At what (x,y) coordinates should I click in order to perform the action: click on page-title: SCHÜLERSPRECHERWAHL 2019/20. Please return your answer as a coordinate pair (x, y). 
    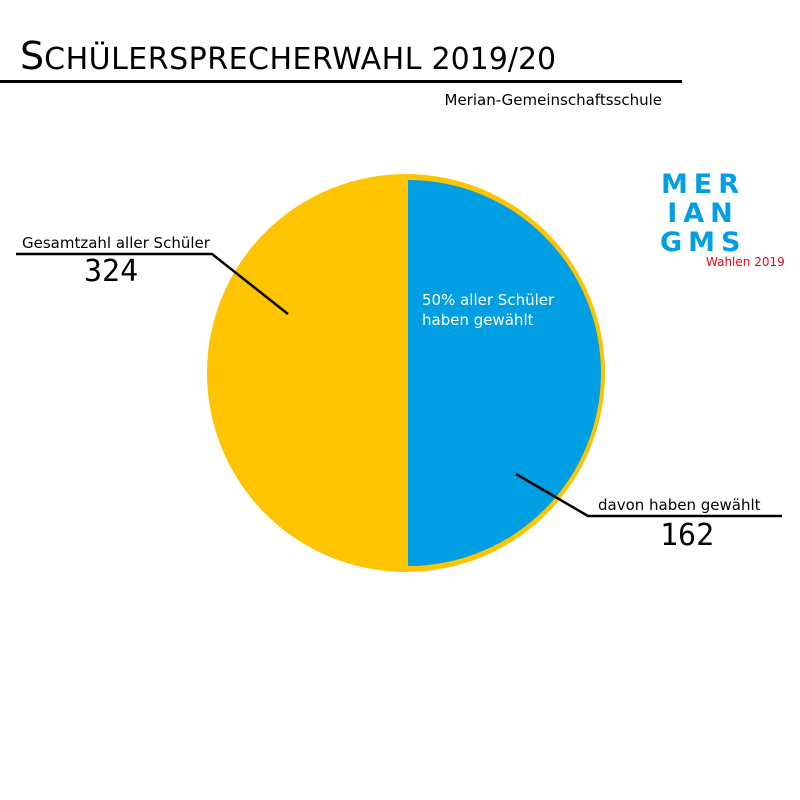
    Looking at the image, I should click on (288, 58).